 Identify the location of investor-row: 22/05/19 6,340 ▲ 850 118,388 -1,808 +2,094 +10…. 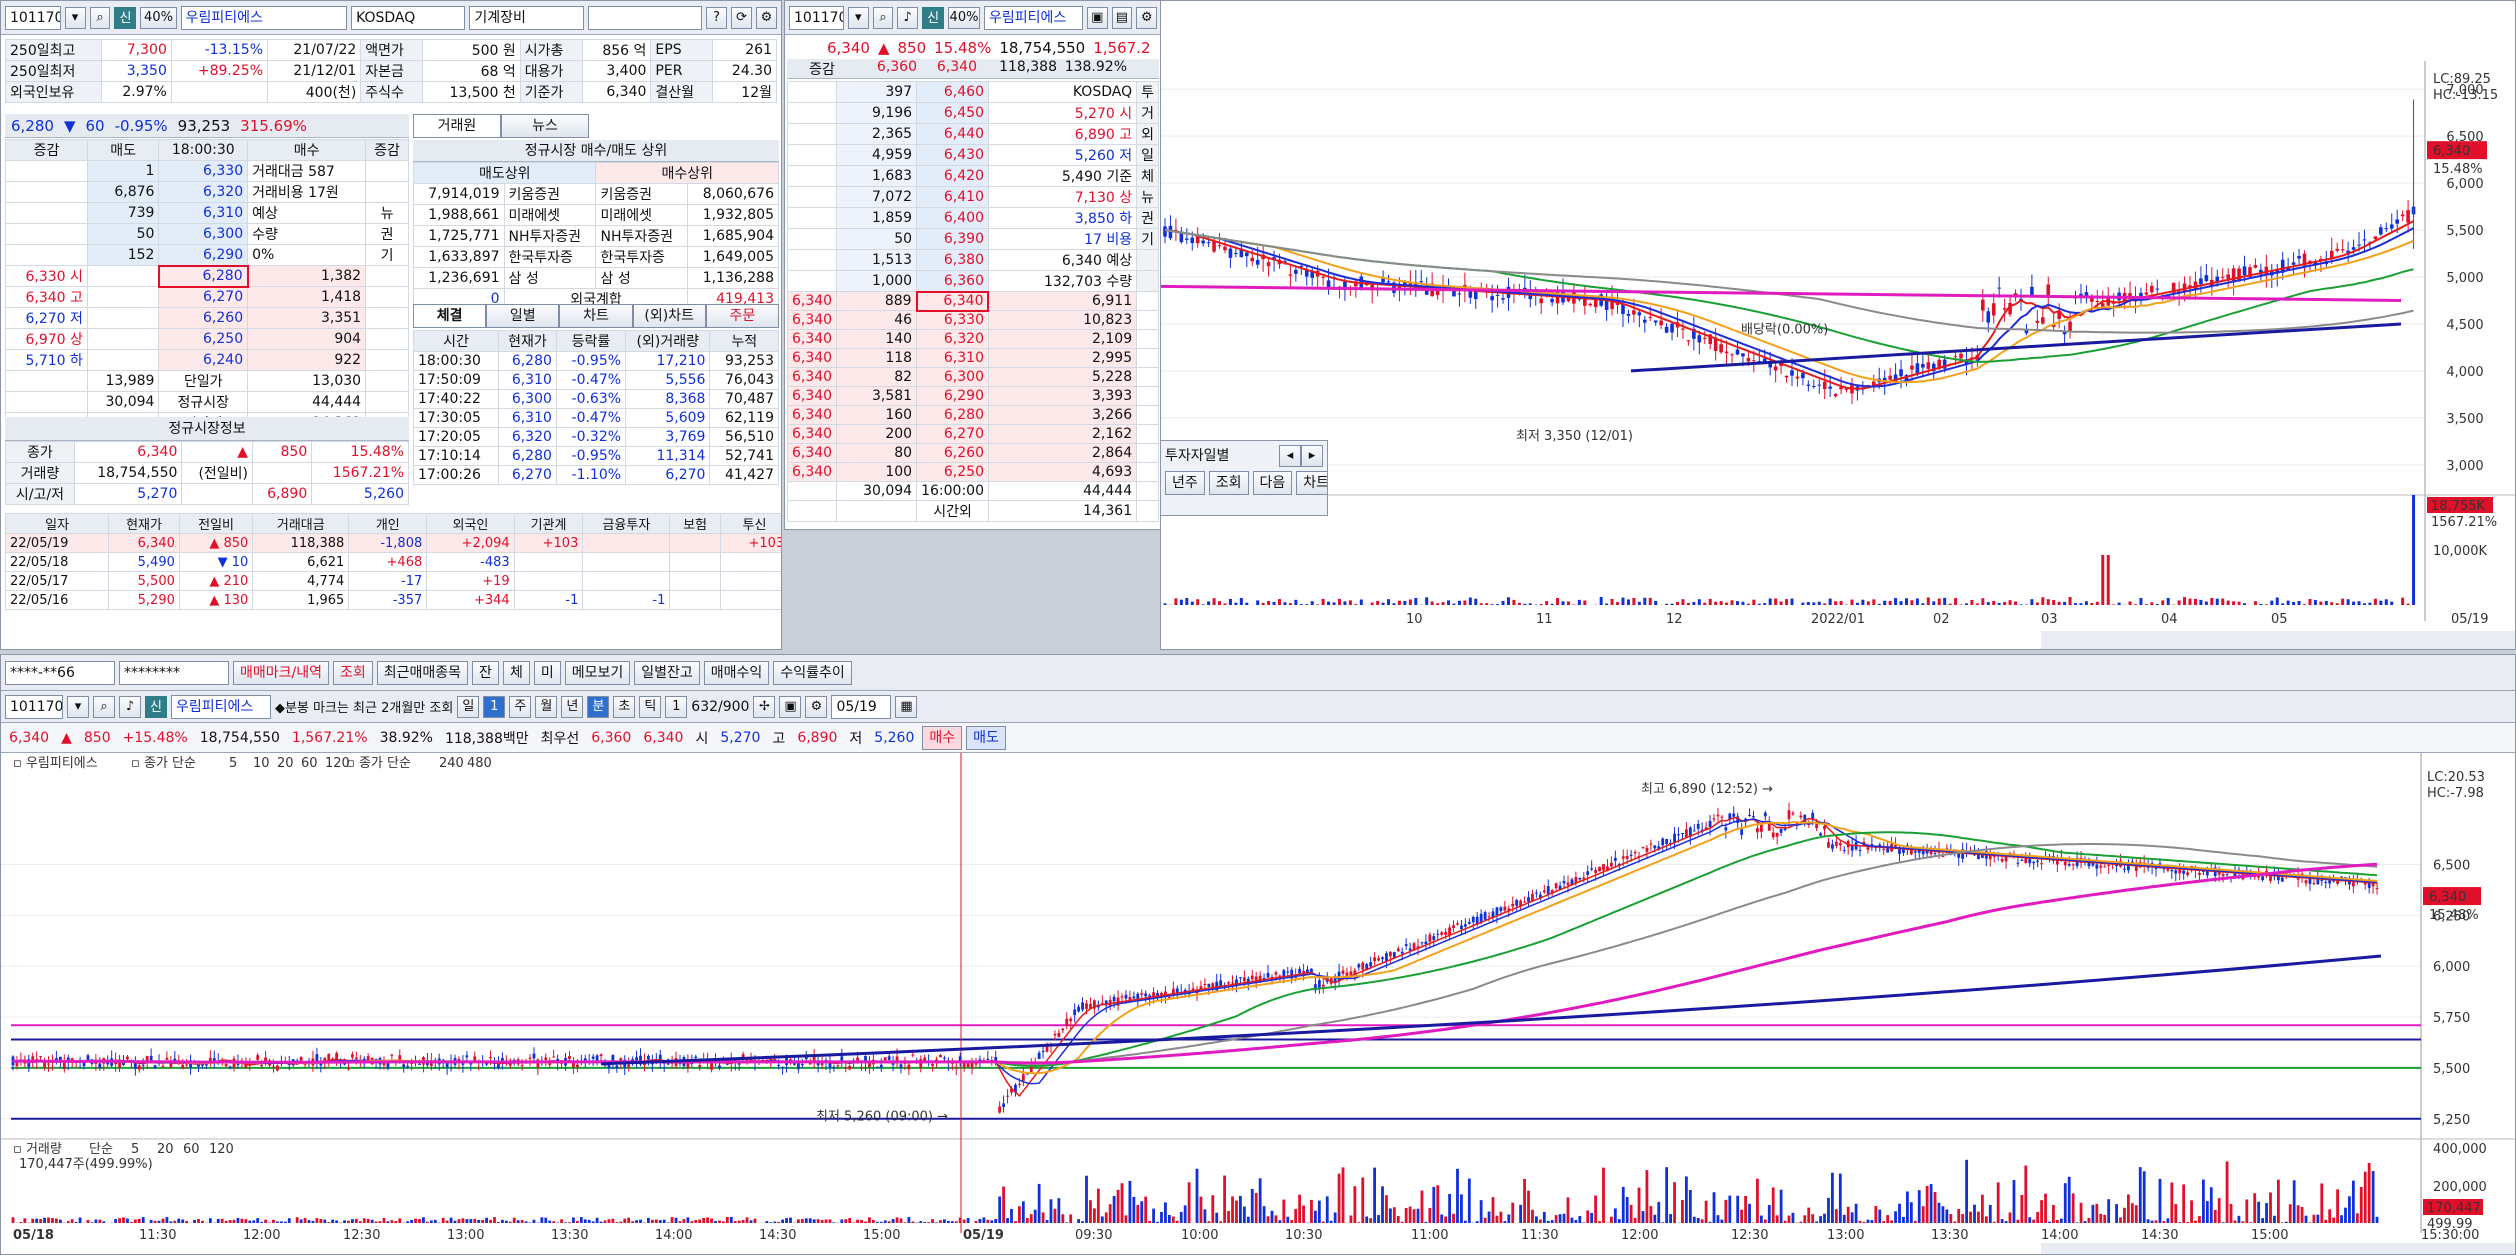
(392, 543).